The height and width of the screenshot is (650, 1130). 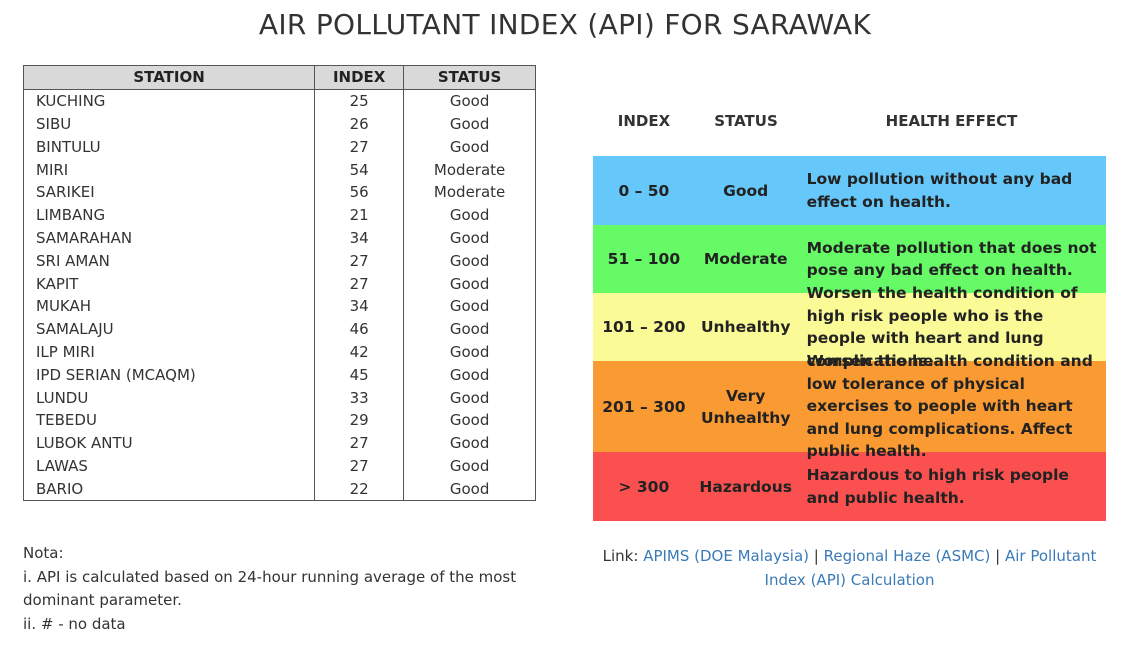 I want to click on station-index: 22, so click(x=359, y=489).